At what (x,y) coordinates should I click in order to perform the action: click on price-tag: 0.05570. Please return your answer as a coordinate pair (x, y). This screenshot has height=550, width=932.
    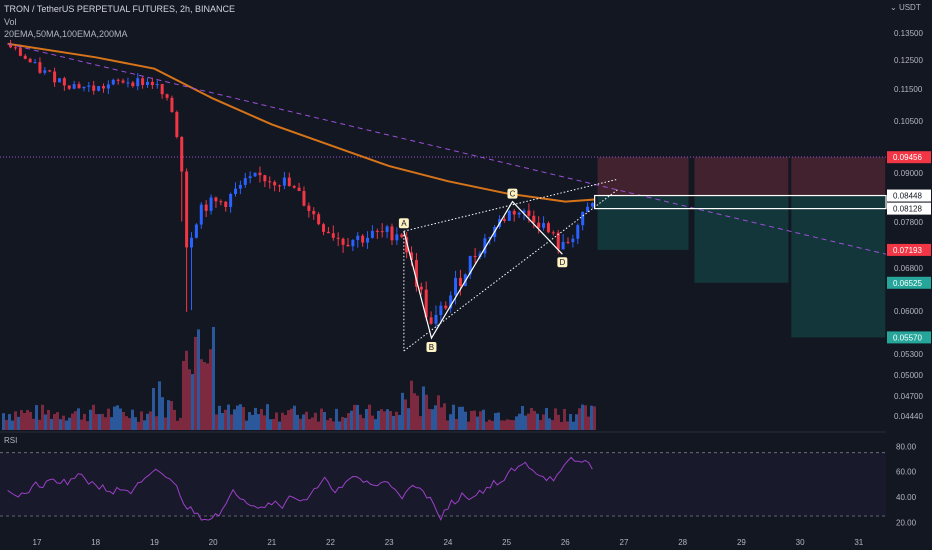
    Looking at the image, I should click on (907, 337).